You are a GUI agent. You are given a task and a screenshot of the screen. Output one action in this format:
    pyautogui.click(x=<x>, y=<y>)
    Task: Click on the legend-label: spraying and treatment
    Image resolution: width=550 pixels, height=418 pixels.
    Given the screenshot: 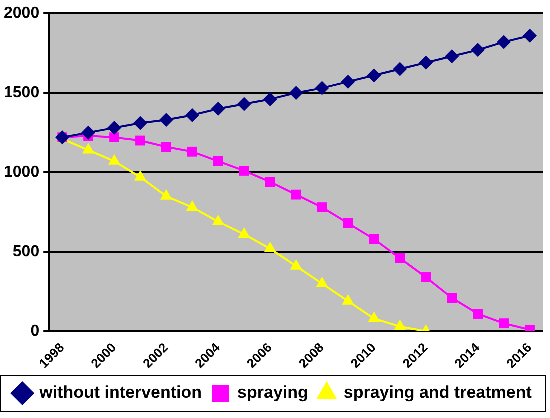 What is the action you would take?
    pyautogui.click(x=438, y=392)
    